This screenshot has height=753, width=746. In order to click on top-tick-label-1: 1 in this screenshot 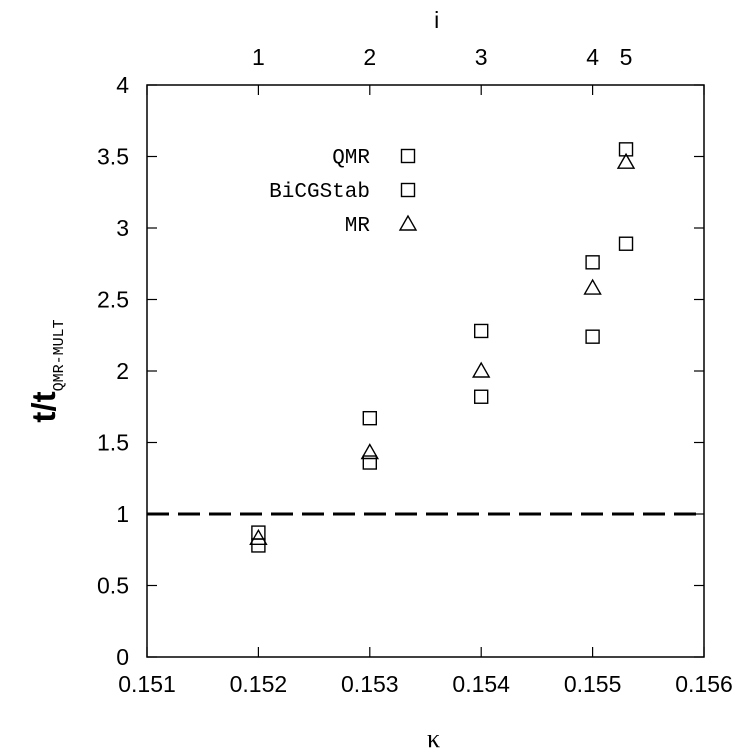, I will do `click(258, 57)`.